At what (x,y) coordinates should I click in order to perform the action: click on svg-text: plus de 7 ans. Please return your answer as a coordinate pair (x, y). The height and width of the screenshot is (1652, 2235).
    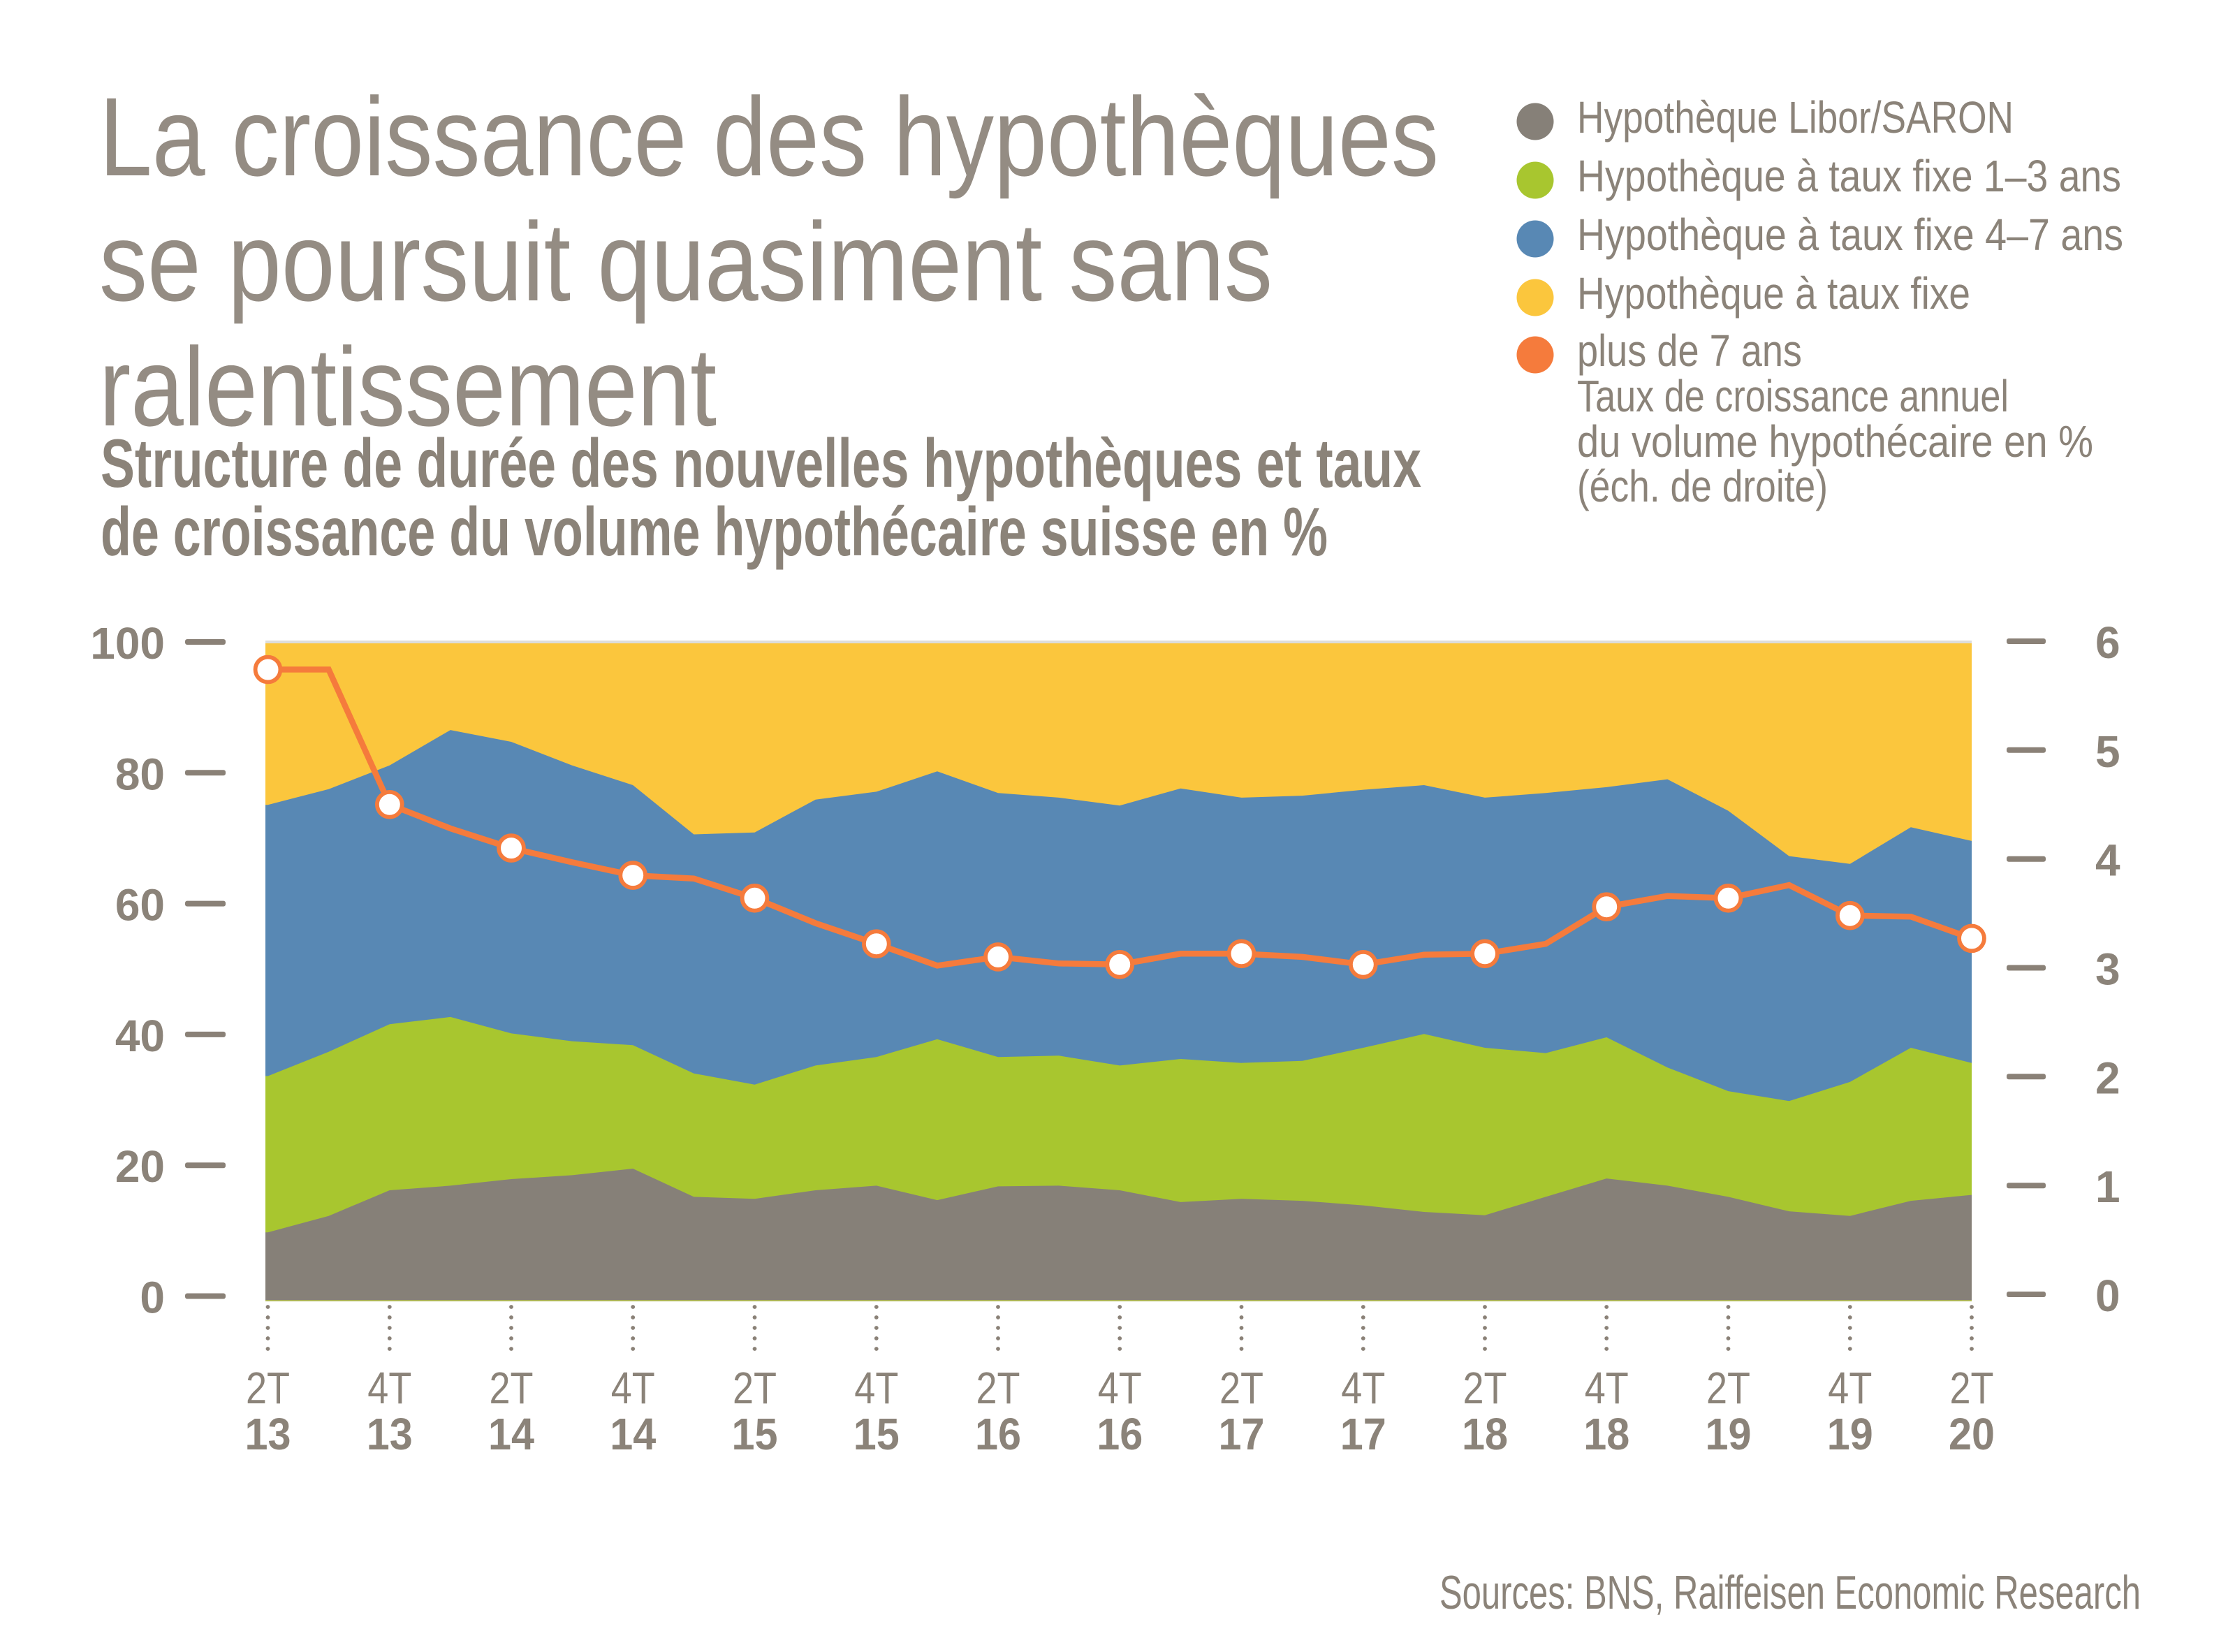
    Looking at the image, I should click on (1690, 351).